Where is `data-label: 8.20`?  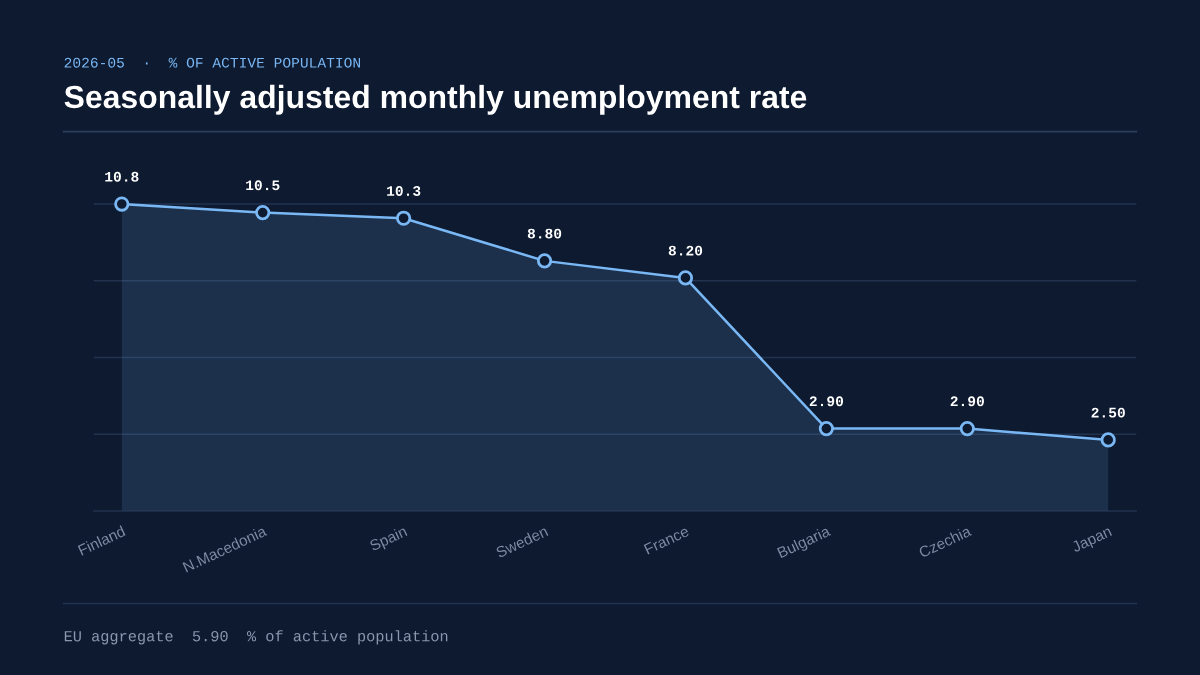 data-label: 8.20 is located at coordinates (685, 250).